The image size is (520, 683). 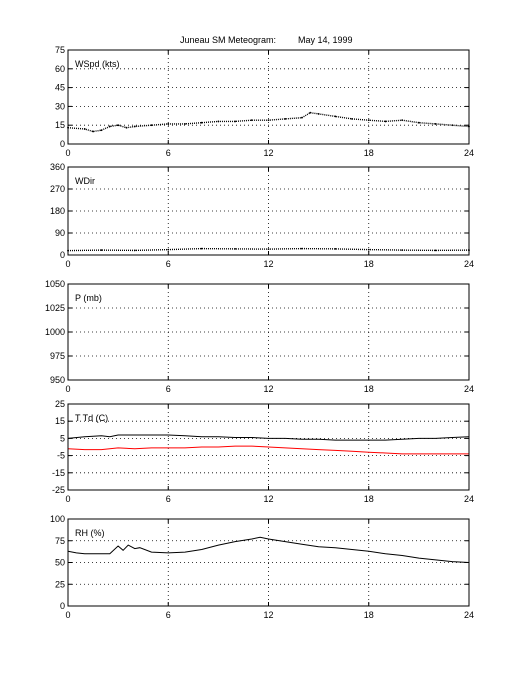 What do you see at coordinates (67, 264) in the screenshot?
I see `wdir-xtick-label: 0` at bounding box center [67, 264].